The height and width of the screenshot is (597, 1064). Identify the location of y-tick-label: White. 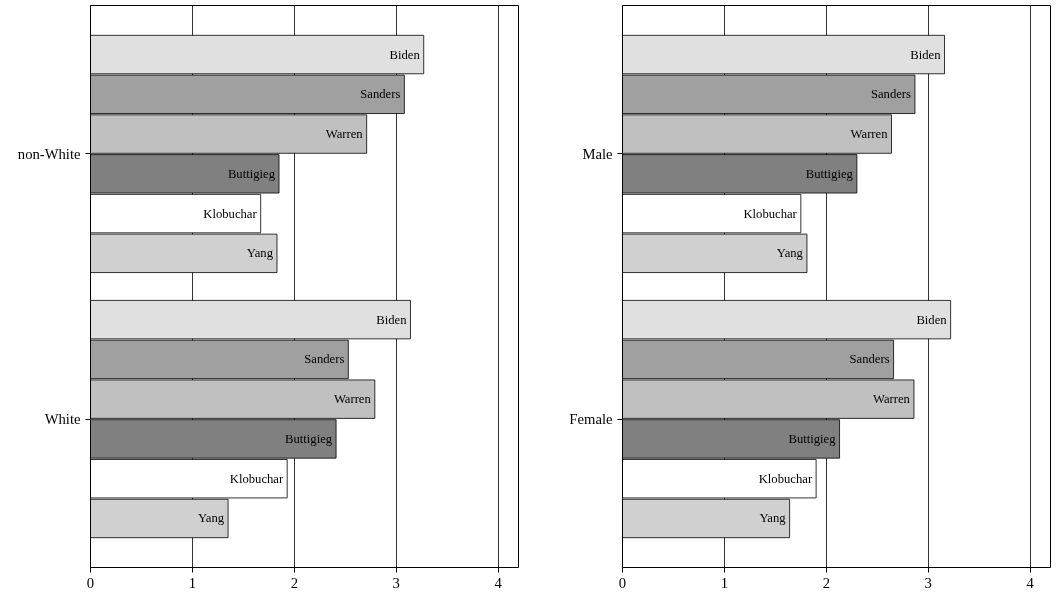
(62, 419).